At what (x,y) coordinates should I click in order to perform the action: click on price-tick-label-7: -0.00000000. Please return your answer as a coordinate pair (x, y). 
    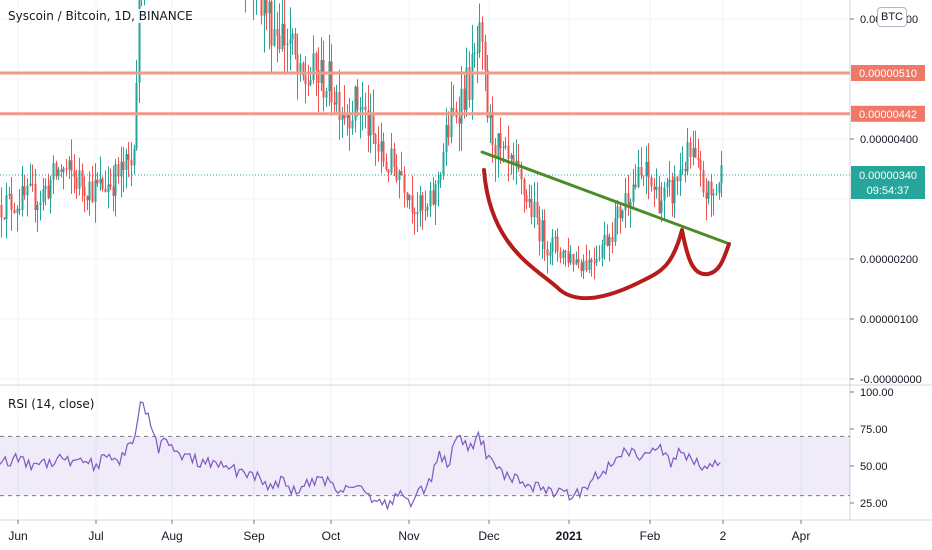
    Looking at the image, I should click on (891, 380).